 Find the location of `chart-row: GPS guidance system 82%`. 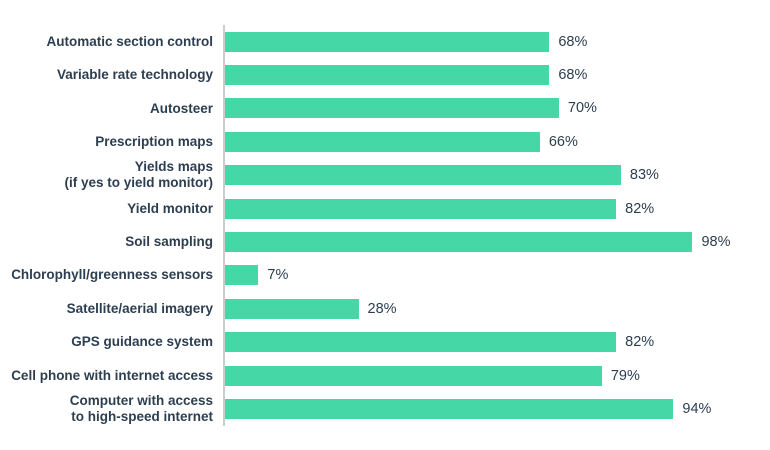

chart-row: GPS guidance system 82% is located at coordinates (385, 342).